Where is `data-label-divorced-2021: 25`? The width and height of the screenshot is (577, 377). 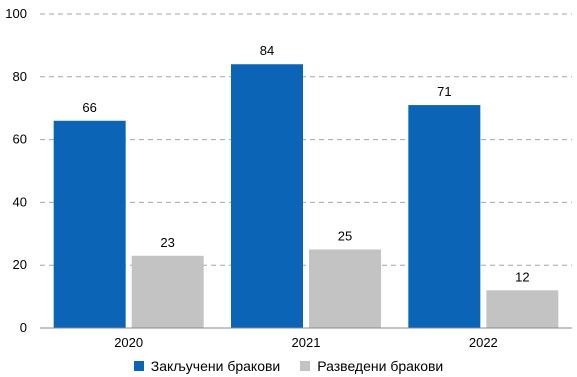
data-label-divorced-2021: 25 is located at coordinates (345, 236).